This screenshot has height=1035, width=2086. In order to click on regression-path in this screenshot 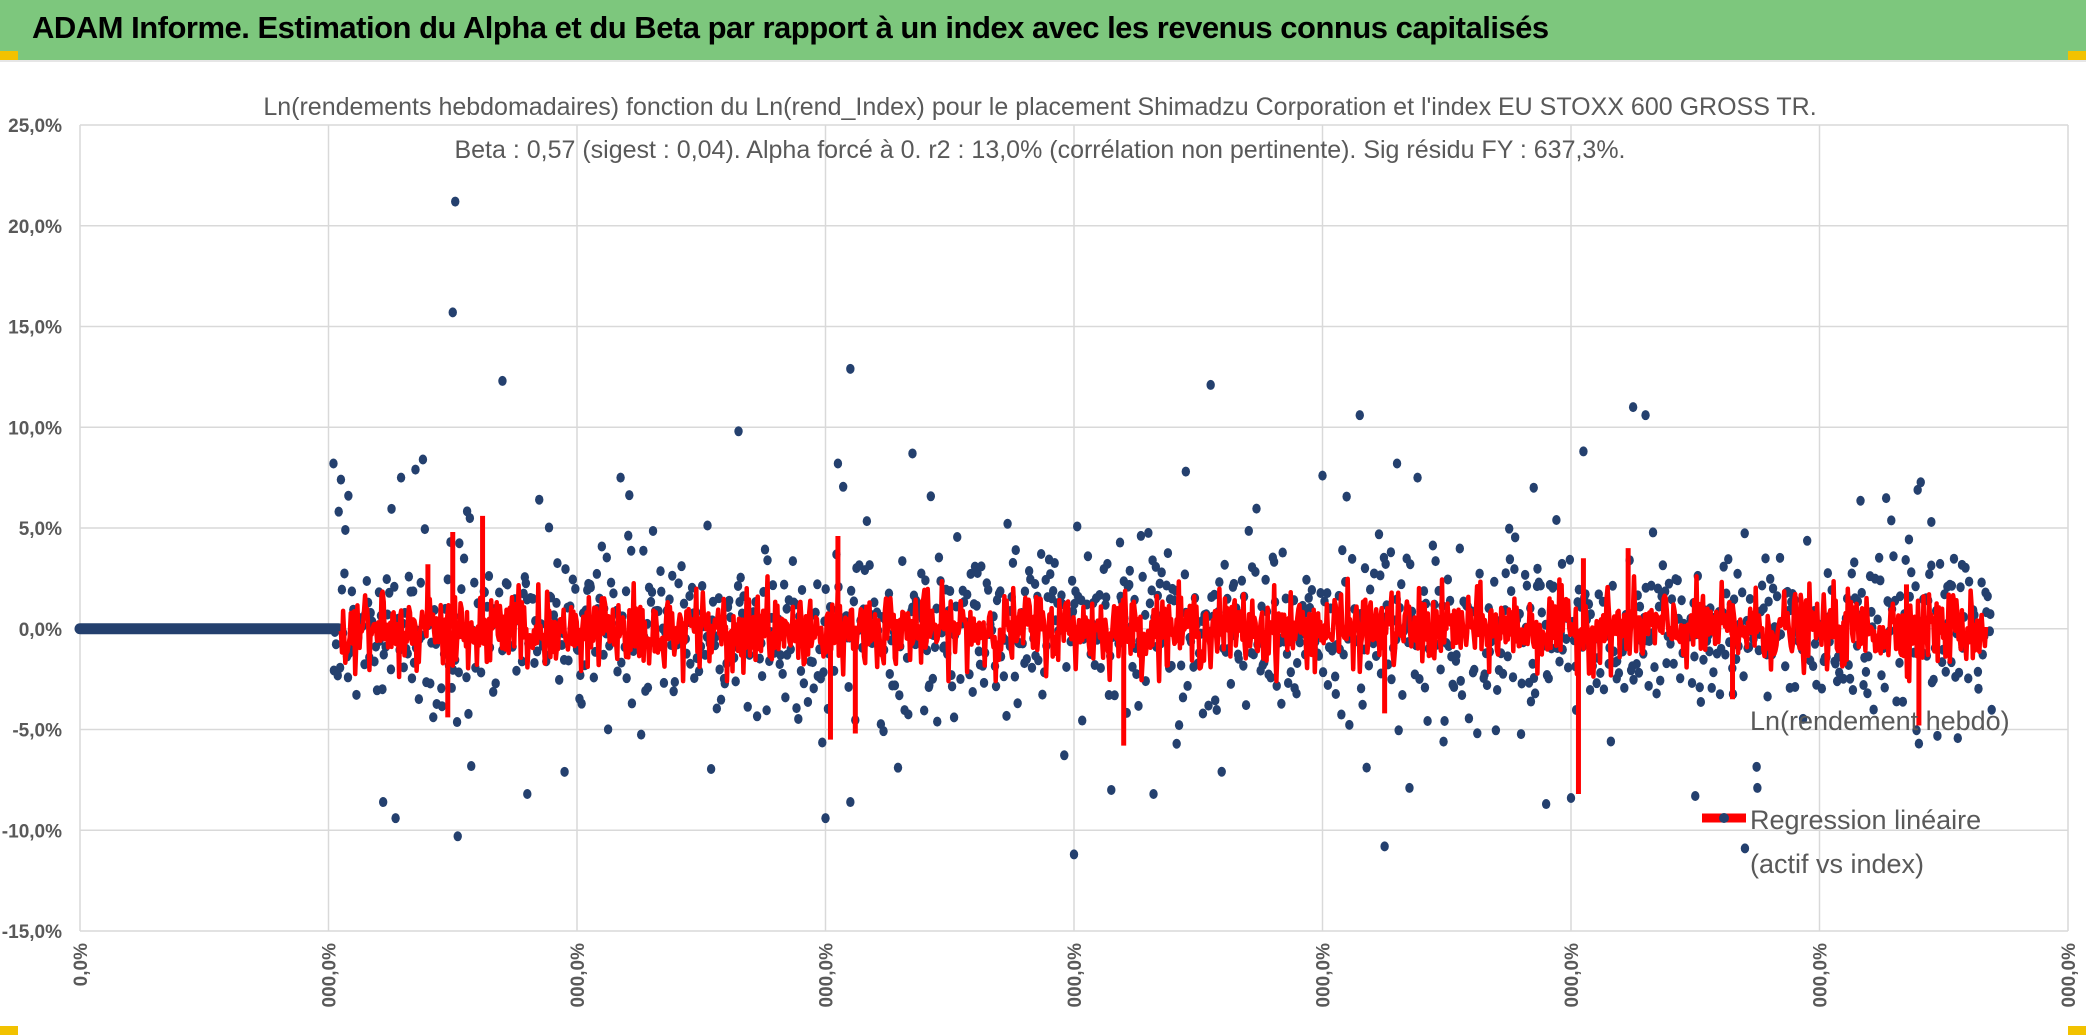, I will do `click(1163, 629)`.